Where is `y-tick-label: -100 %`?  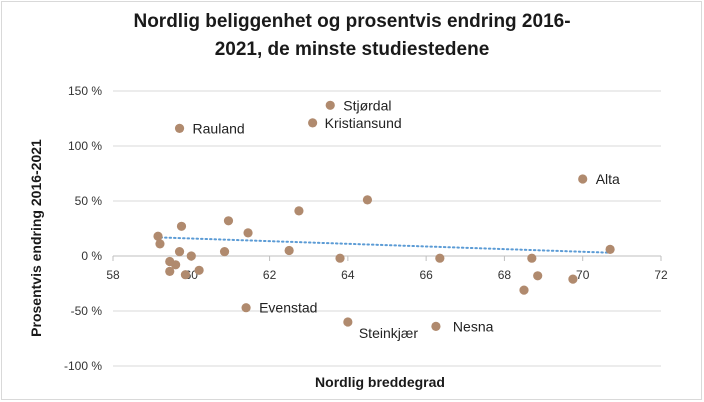
y-tick-label: -100 % is located at coordinates (83, 366).